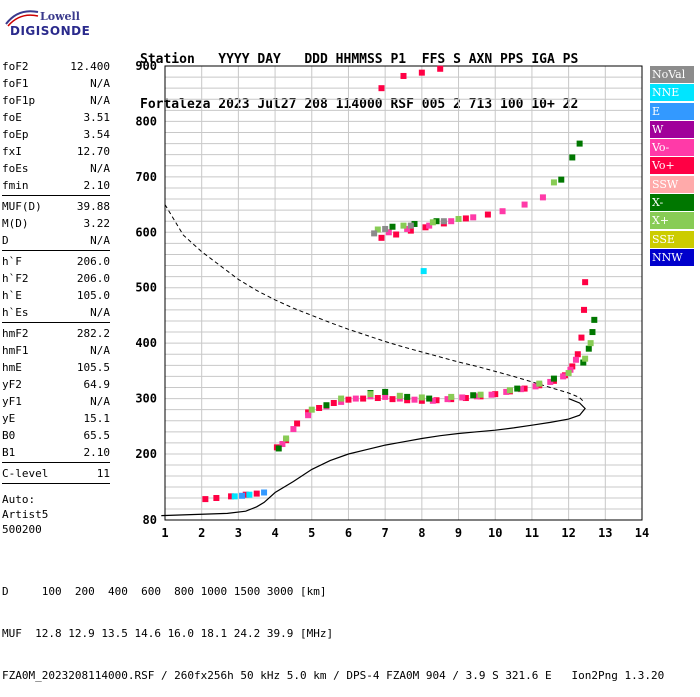  I want to click on legend-item-noval: NoVal, so click(672, 74).